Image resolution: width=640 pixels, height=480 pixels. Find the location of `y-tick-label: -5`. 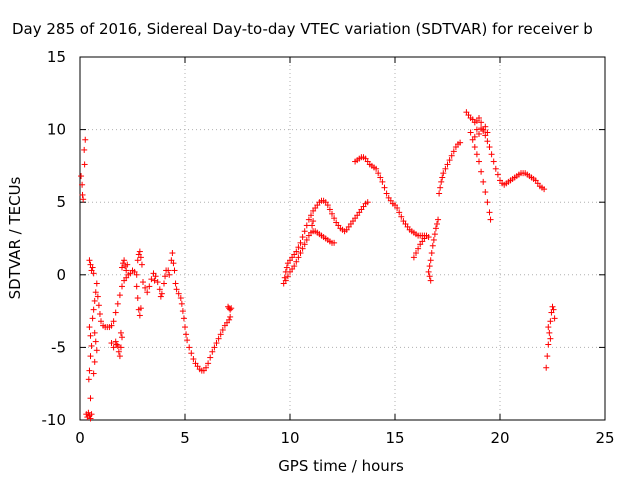

y-tick-label: -5 is located at coordinates (58, 347).